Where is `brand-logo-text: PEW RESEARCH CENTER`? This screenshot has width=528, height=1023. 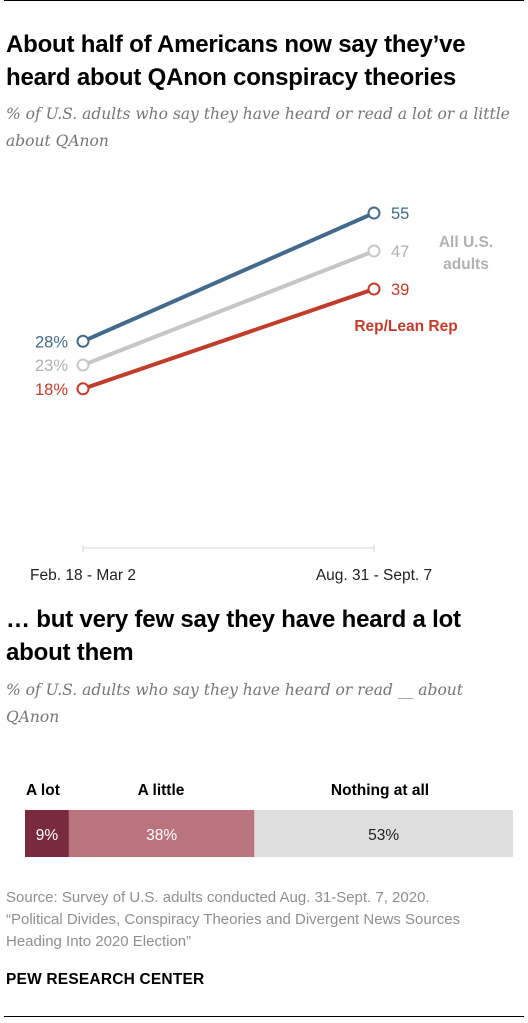 brand-logo-text: PEW RESEARCH CENTER is located at coordinates (105, 979).